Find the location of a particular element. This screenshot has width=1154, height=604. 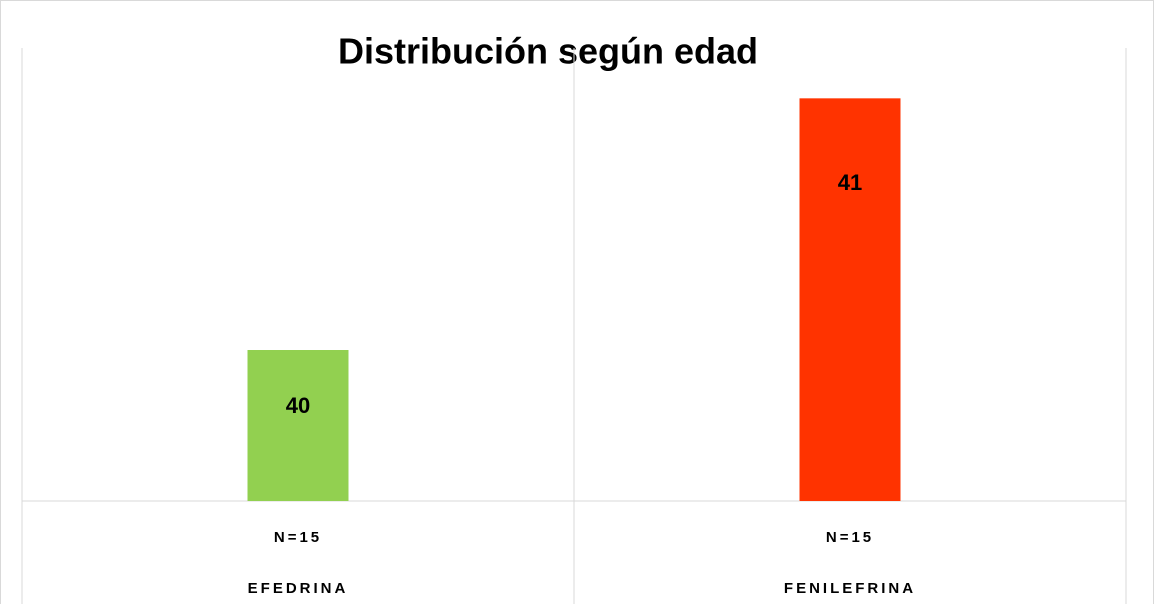

value-label: 40 is located at coordinates (298, 405).